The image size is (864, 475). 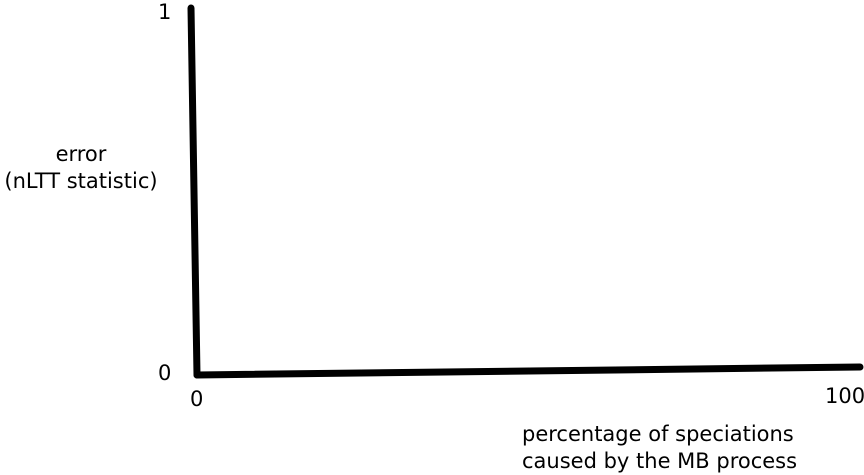 I want to click on x-axis-label-line-2: caused by the MB process, so click(x=660, y=461).